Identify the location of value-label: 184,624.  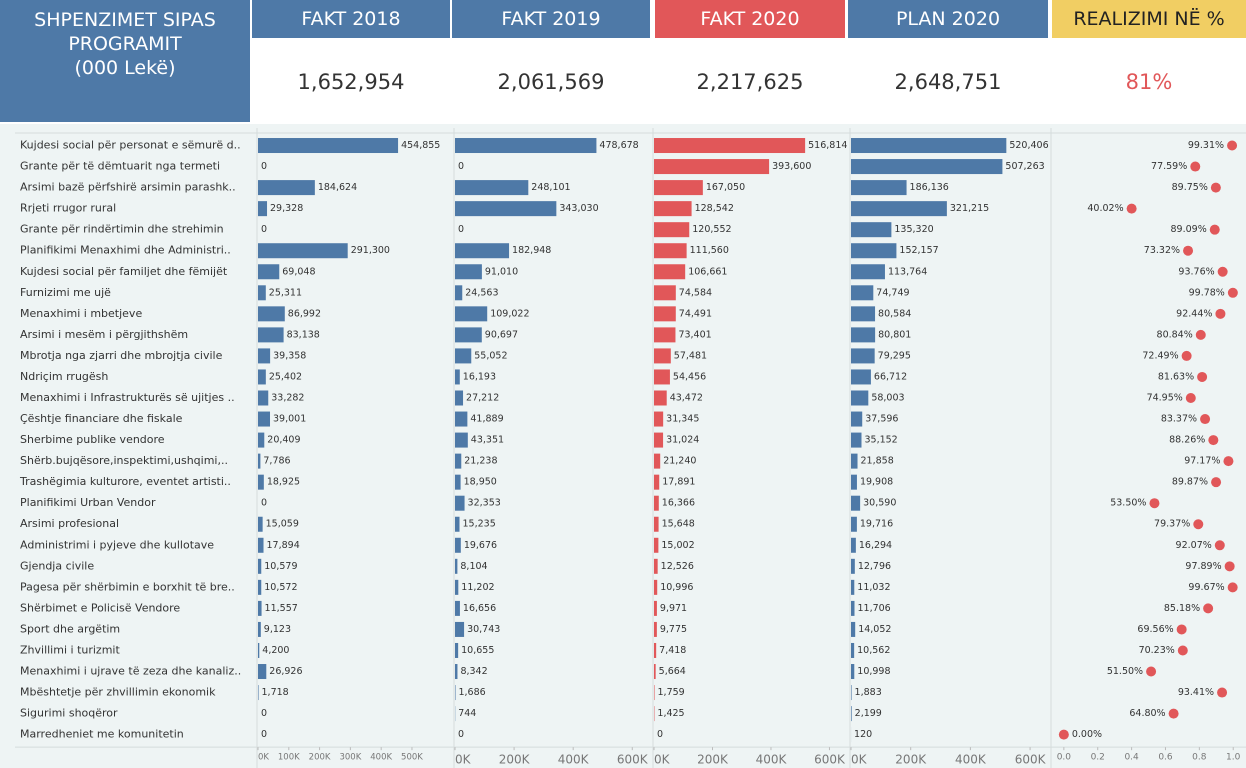
(337, 187).